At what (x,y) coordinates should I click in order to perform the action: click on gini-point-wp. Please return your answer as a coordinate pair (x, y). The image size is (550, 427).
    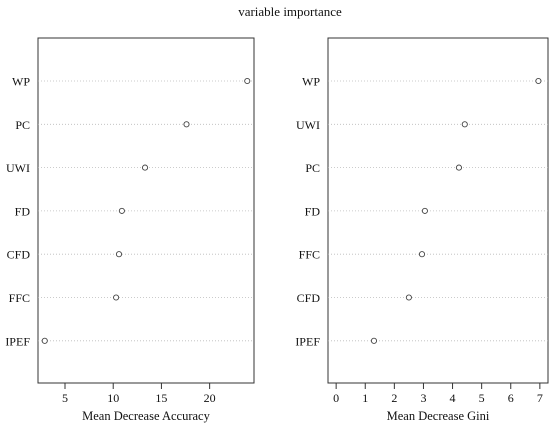
    Looking at the image, I should click on (538, 81).